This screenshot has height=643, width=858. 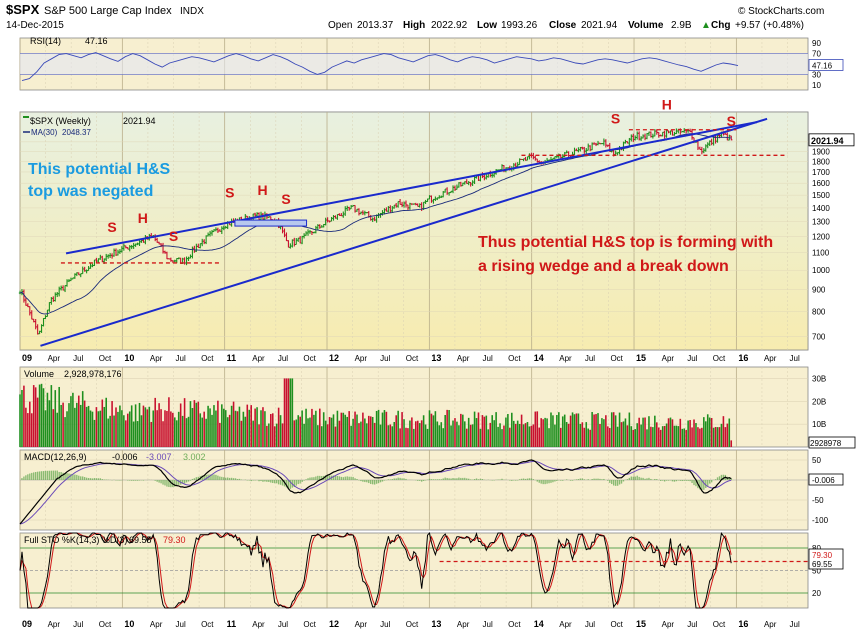 What do you see at coordinates (129, 624) in the screenshot?
I see `x-tick-label-bottom: 10` at bounding box center [129, 624].